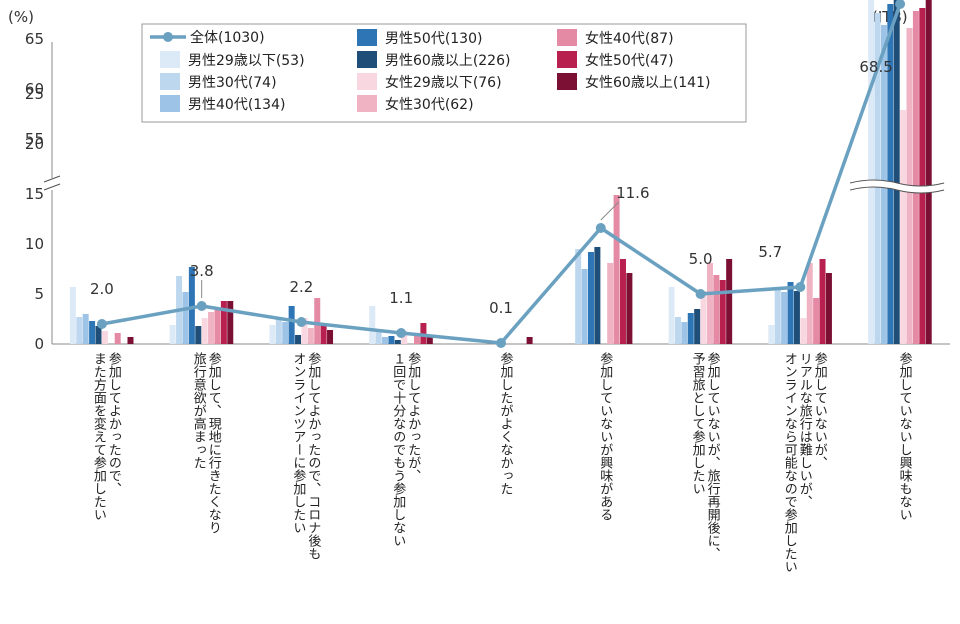 Image resolution: width=960 pixels, height=624 pixels. I want to click on category-label: 参加していないが、, so click(820, 410).